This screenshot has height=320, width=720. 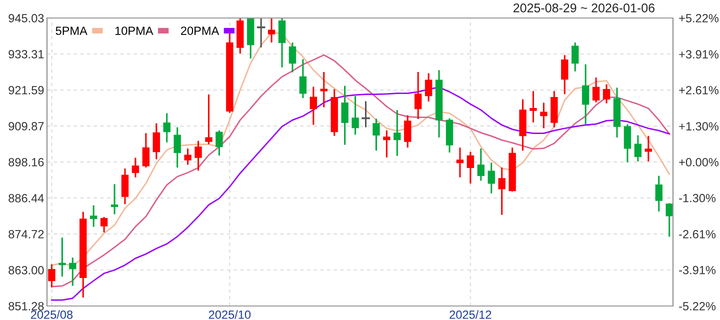 What do you see at coordinates (699, 18) in the screenshot?
I see `y2-tick-label: +5.22%` at bounding box center [699, 18].